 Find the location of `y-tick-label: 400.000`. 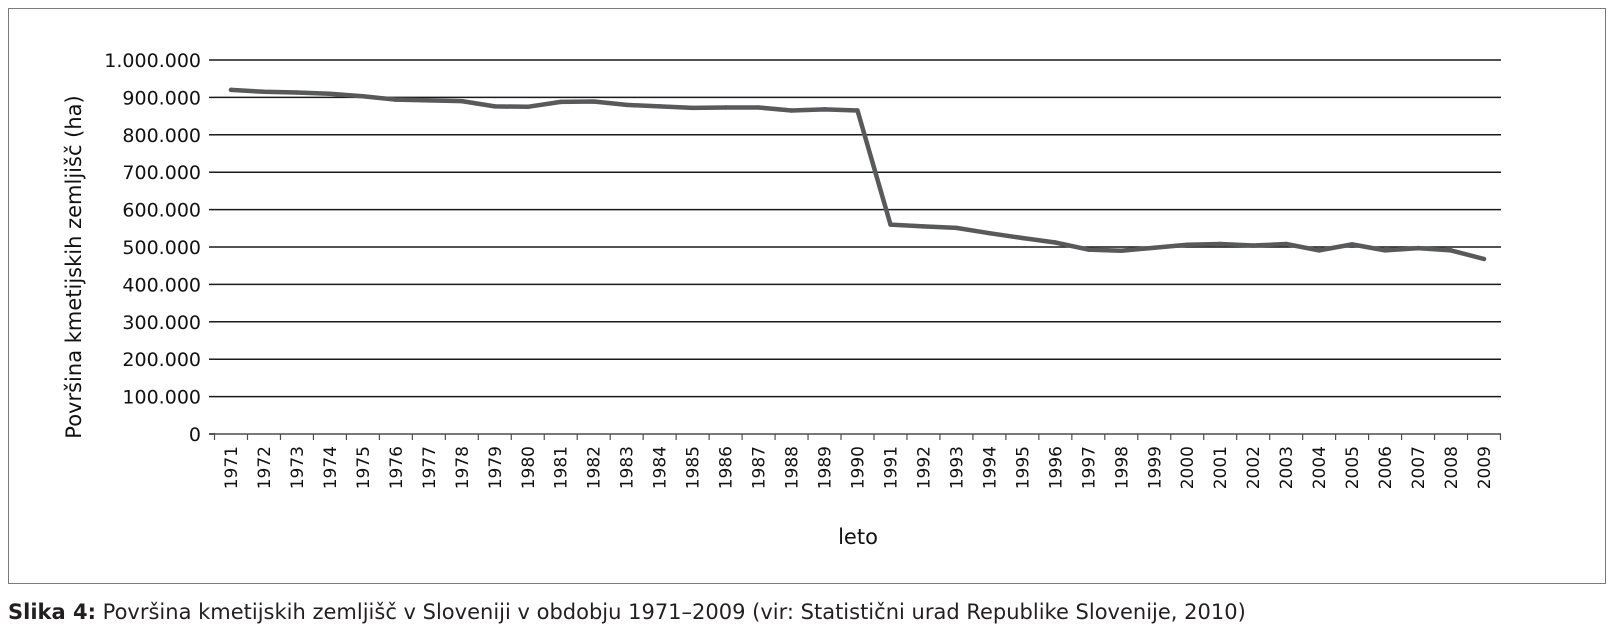

y-tick-label: 400.000 is located at coordinates (161, 285).